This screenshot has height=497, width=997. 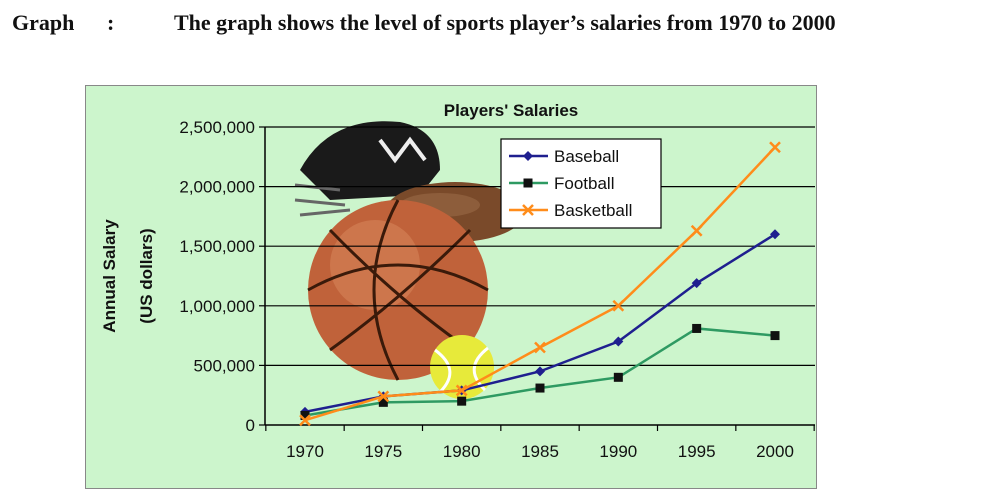 What do you see at coordinates (109, 276) in the screenshot?
I see `y-axis-label: Annual Salary` at bounding box center [109, 276].